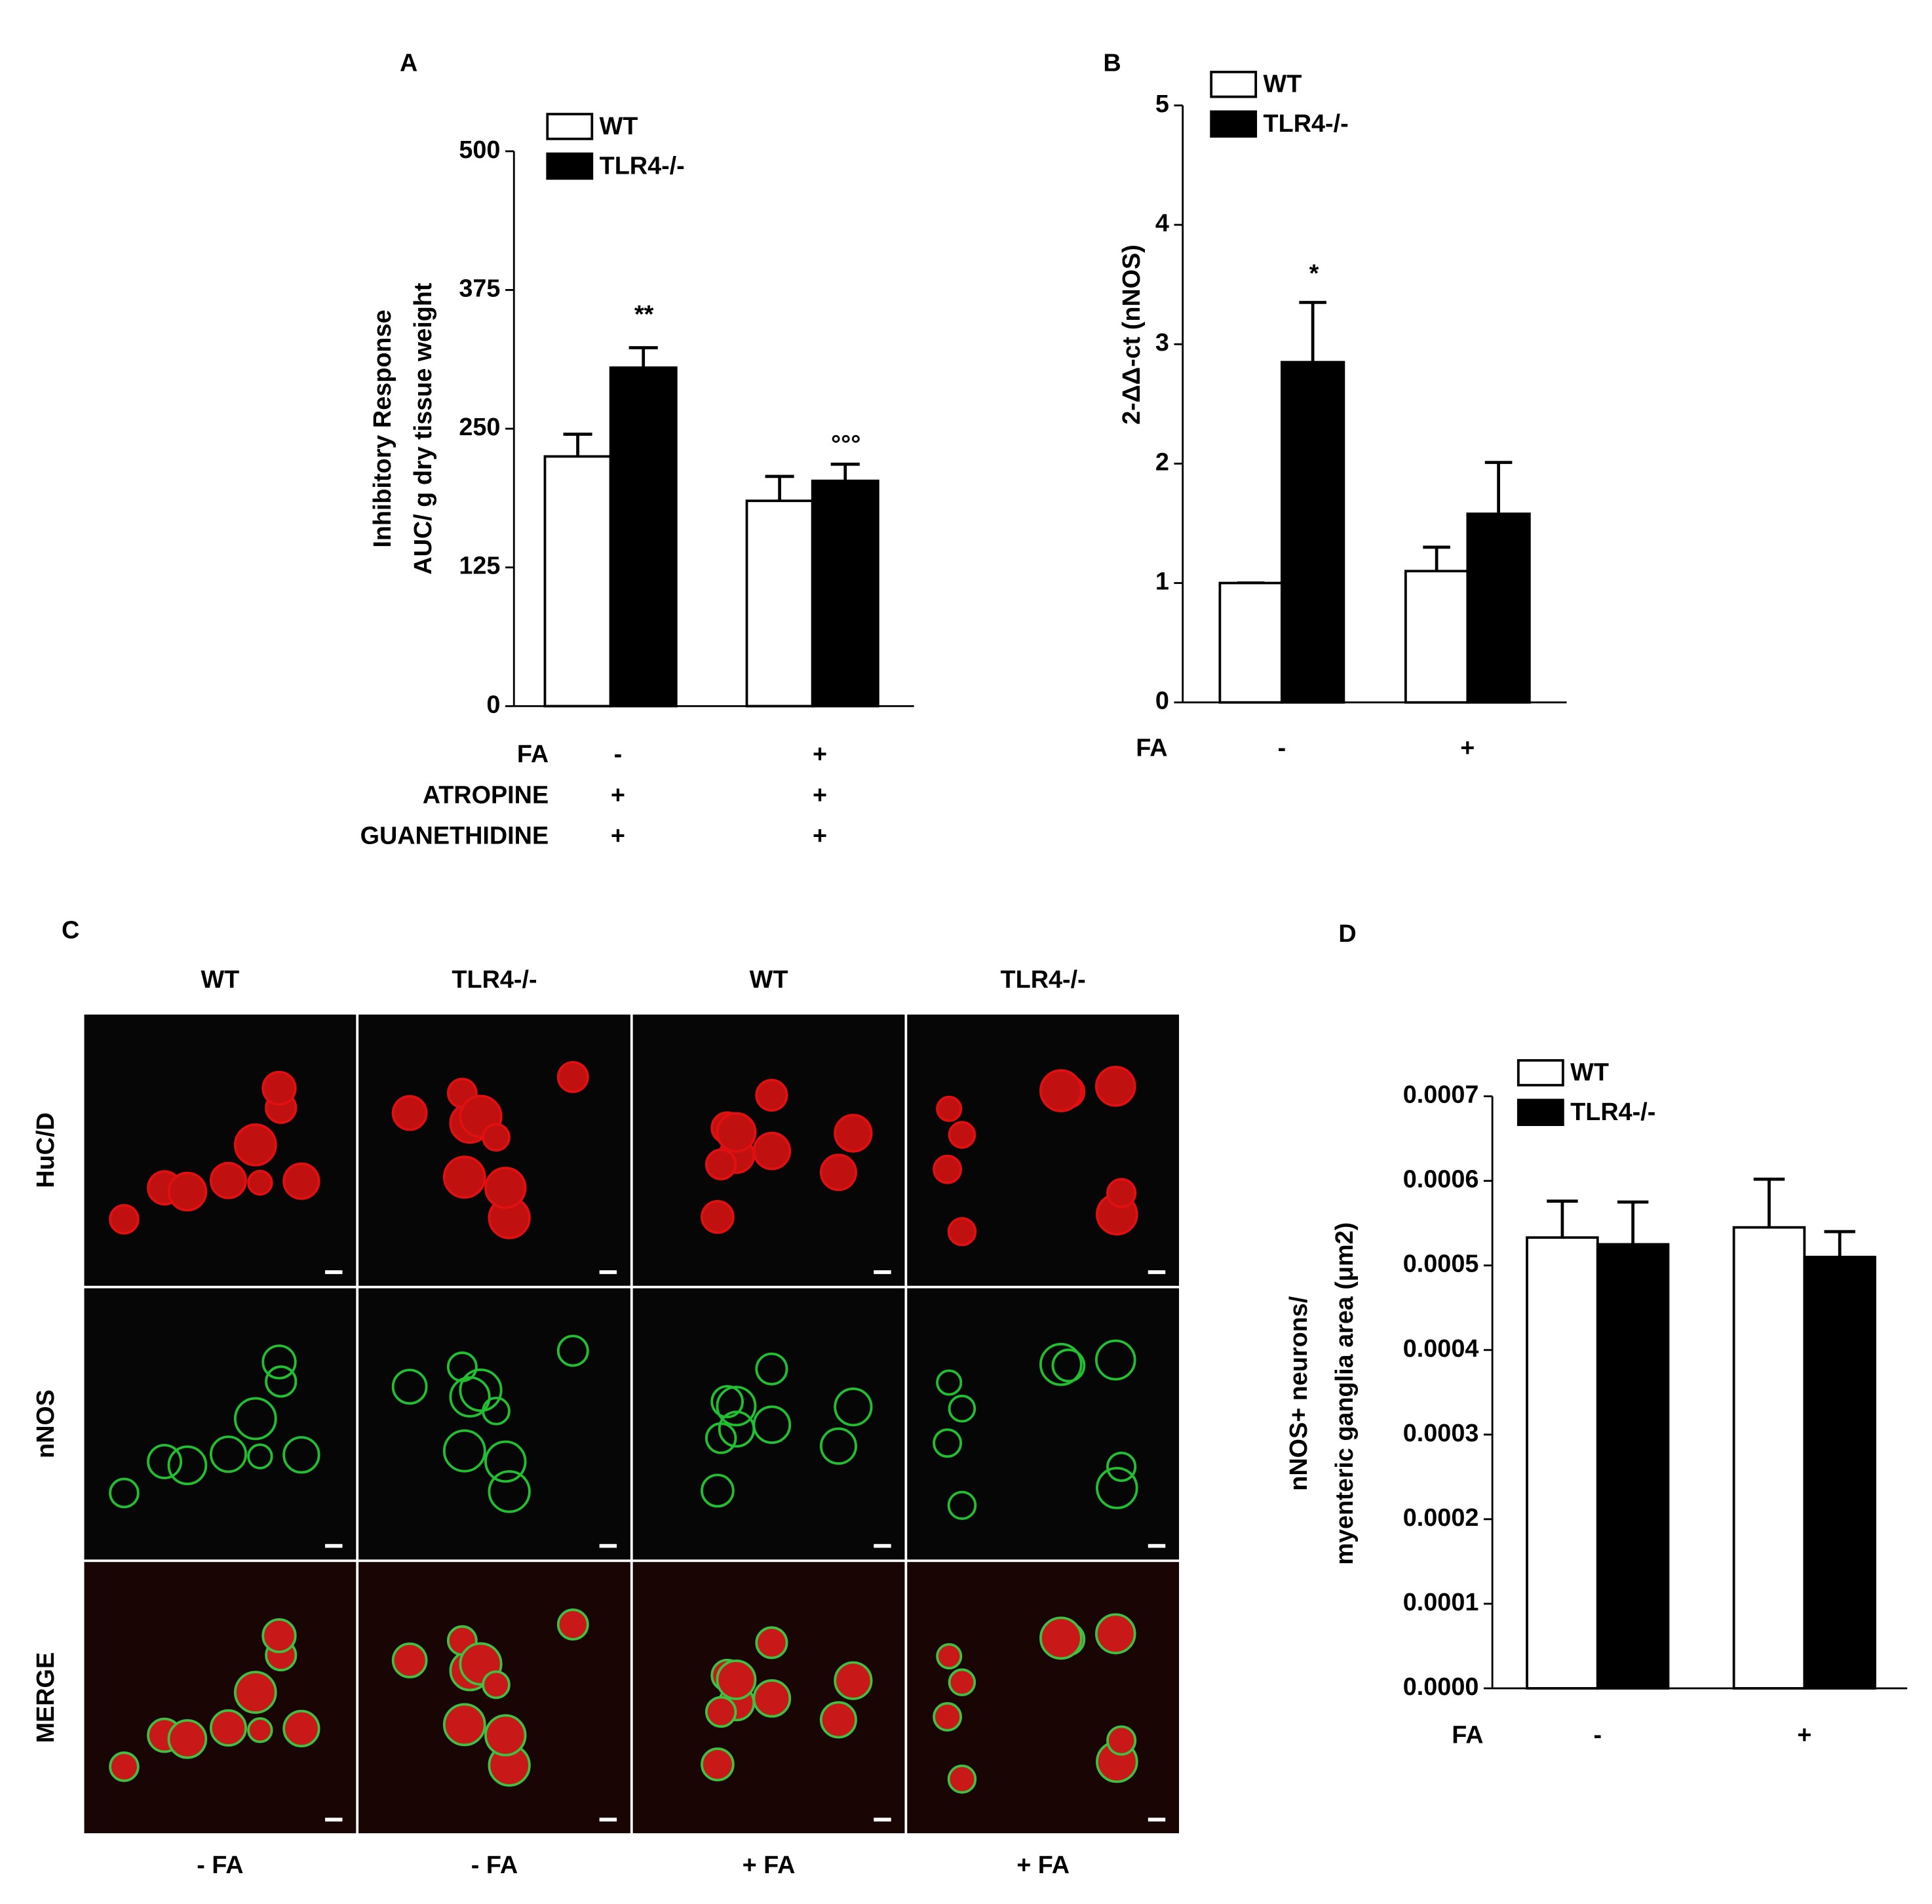 This screenshot has width=1932, height=1904. What do you see at coordinates (1162, 343) in the screenshot?
I see `y-tick-label: 3` at bounding box center [1162, 343].